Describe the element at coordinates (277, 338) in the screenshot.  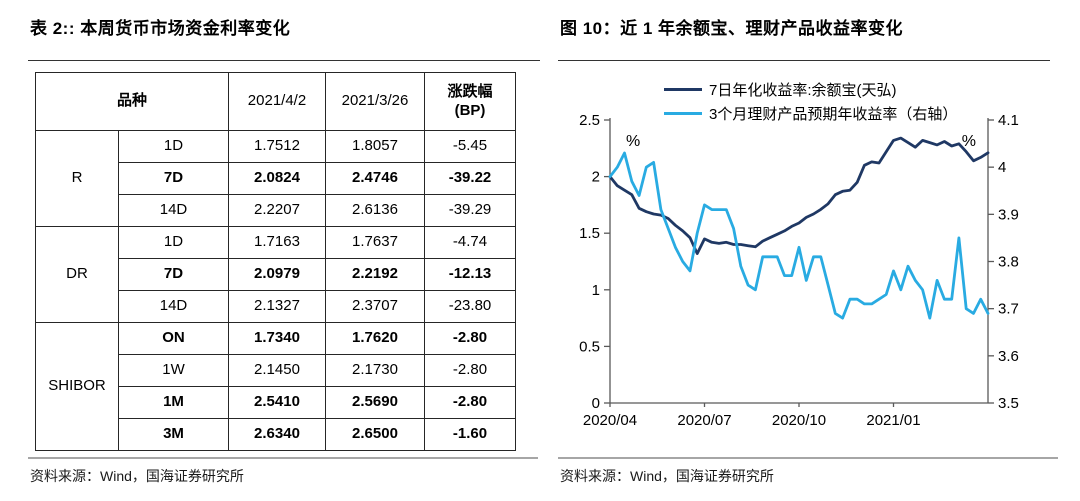
I see `value-current-cell: 1.7340` at that location.